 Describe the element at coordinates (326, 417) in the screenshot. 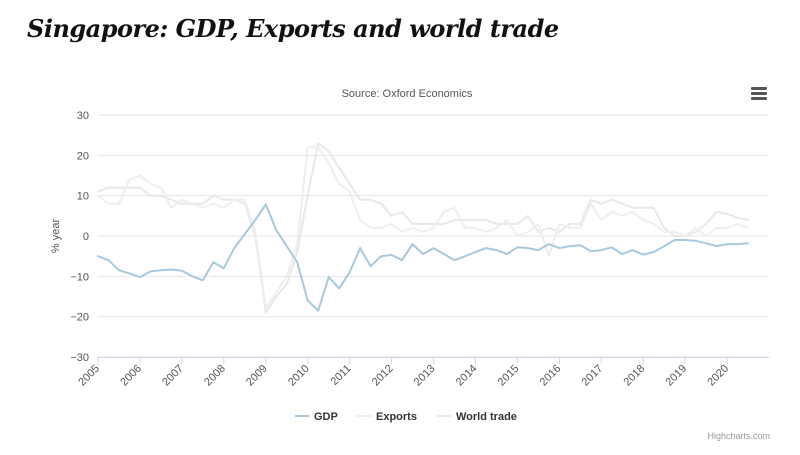

I see `legend-label: GDP` at that location.